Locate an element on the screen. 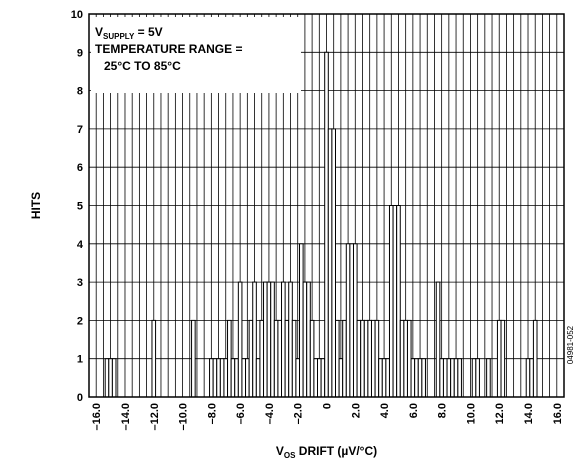 This screenshot has width=577, height=469. y-axis-tick-labels: 0 1 2 3 4 5 6 7 8 9 10 is located at coordinates (77, 206).